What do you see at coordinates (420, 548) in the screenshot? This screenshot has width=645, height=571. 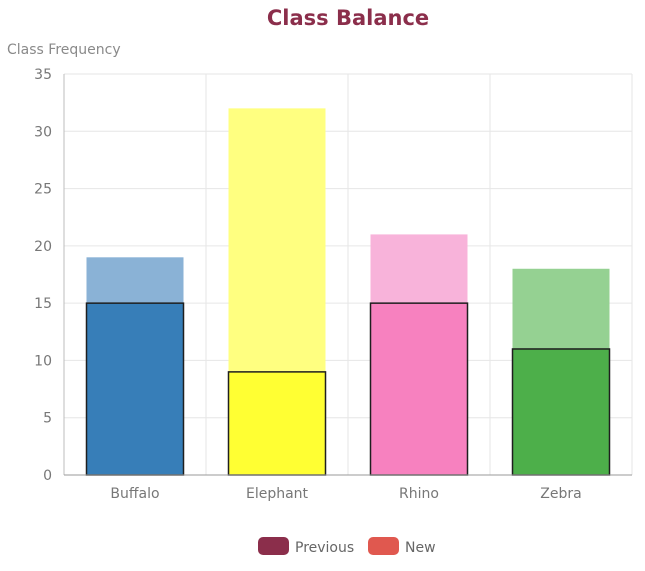 I see `legend-label: New` at bounding box center [420, 548].